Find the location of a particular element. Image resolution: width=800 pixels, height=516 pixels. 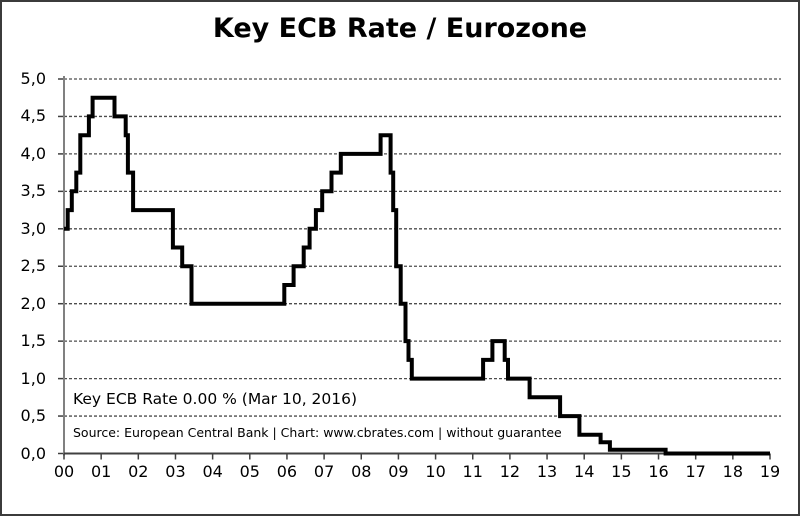

x-tick-label: 14 is located at coordinates (584, 471).